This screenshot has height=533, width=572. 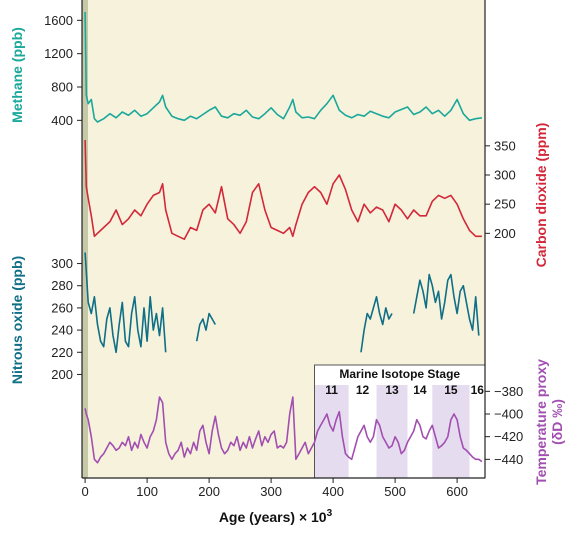 What do you see at coordinates (478, 390) in the screenshot?
I see `mis-stage-label-16: 16` at bounding box center [478, 390].